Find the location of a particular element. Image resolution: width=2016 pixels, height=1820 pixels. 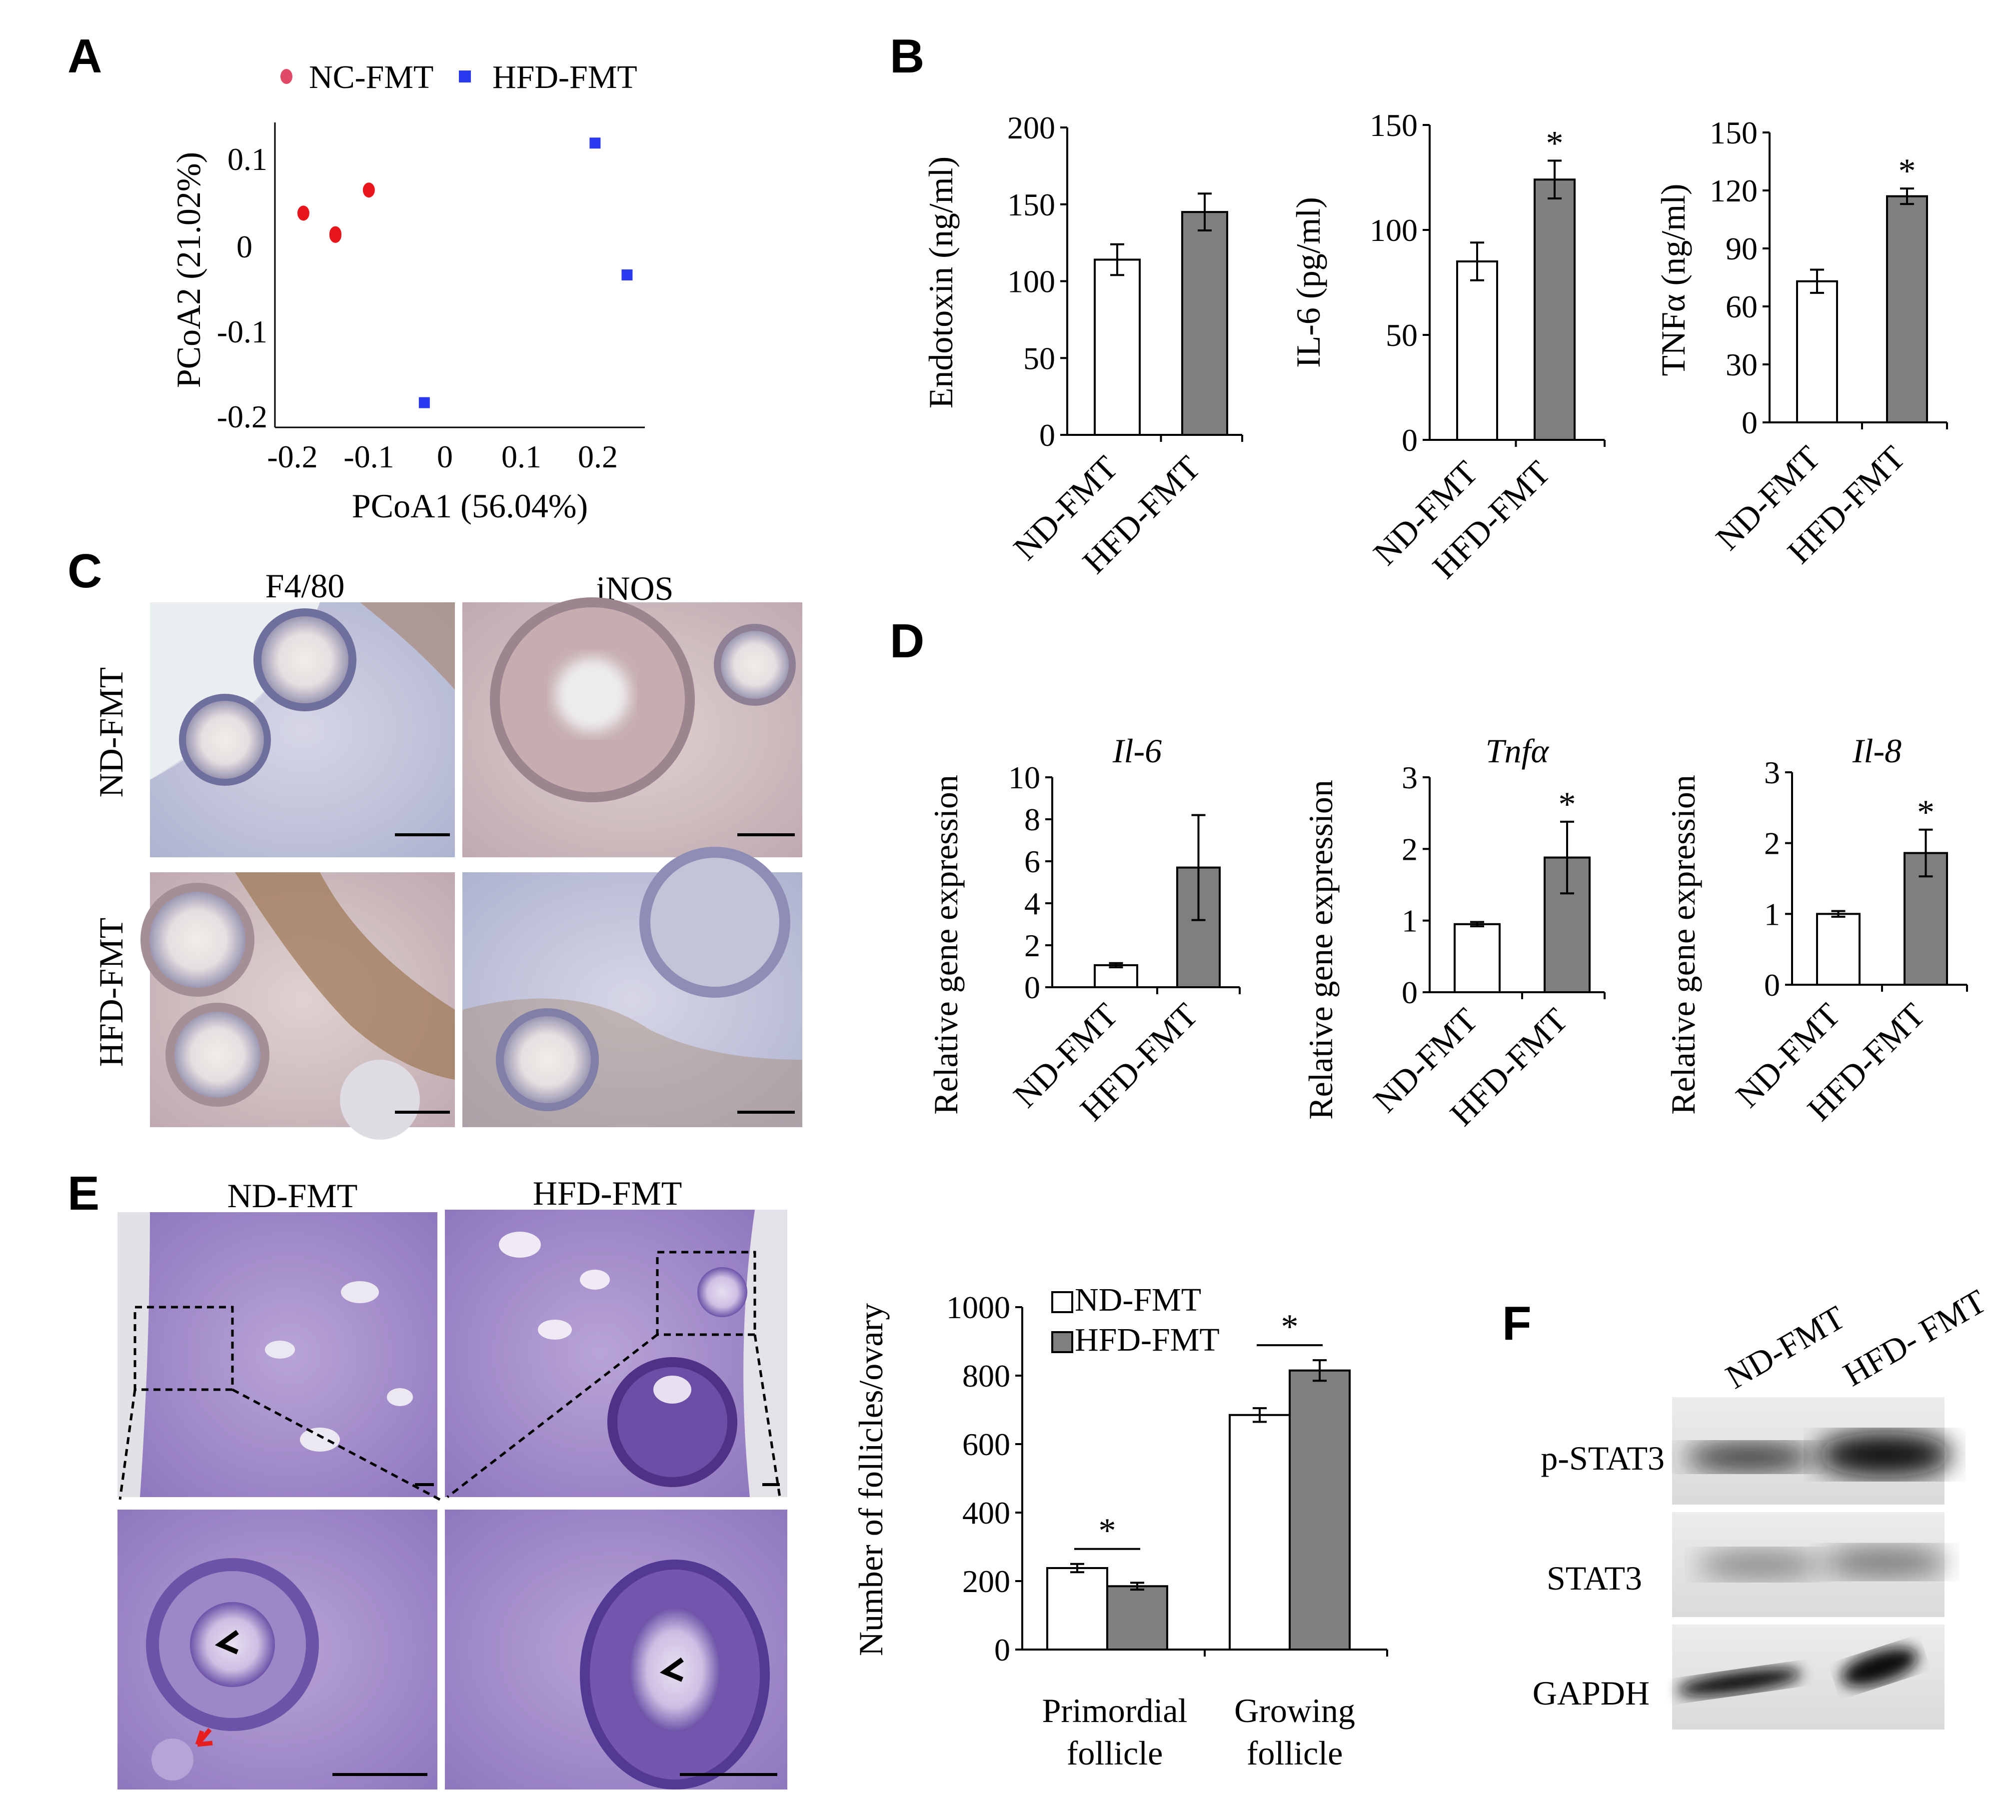

y-axis-label: Endotoxin (ng/ml) is located at coordinates (941, 282).